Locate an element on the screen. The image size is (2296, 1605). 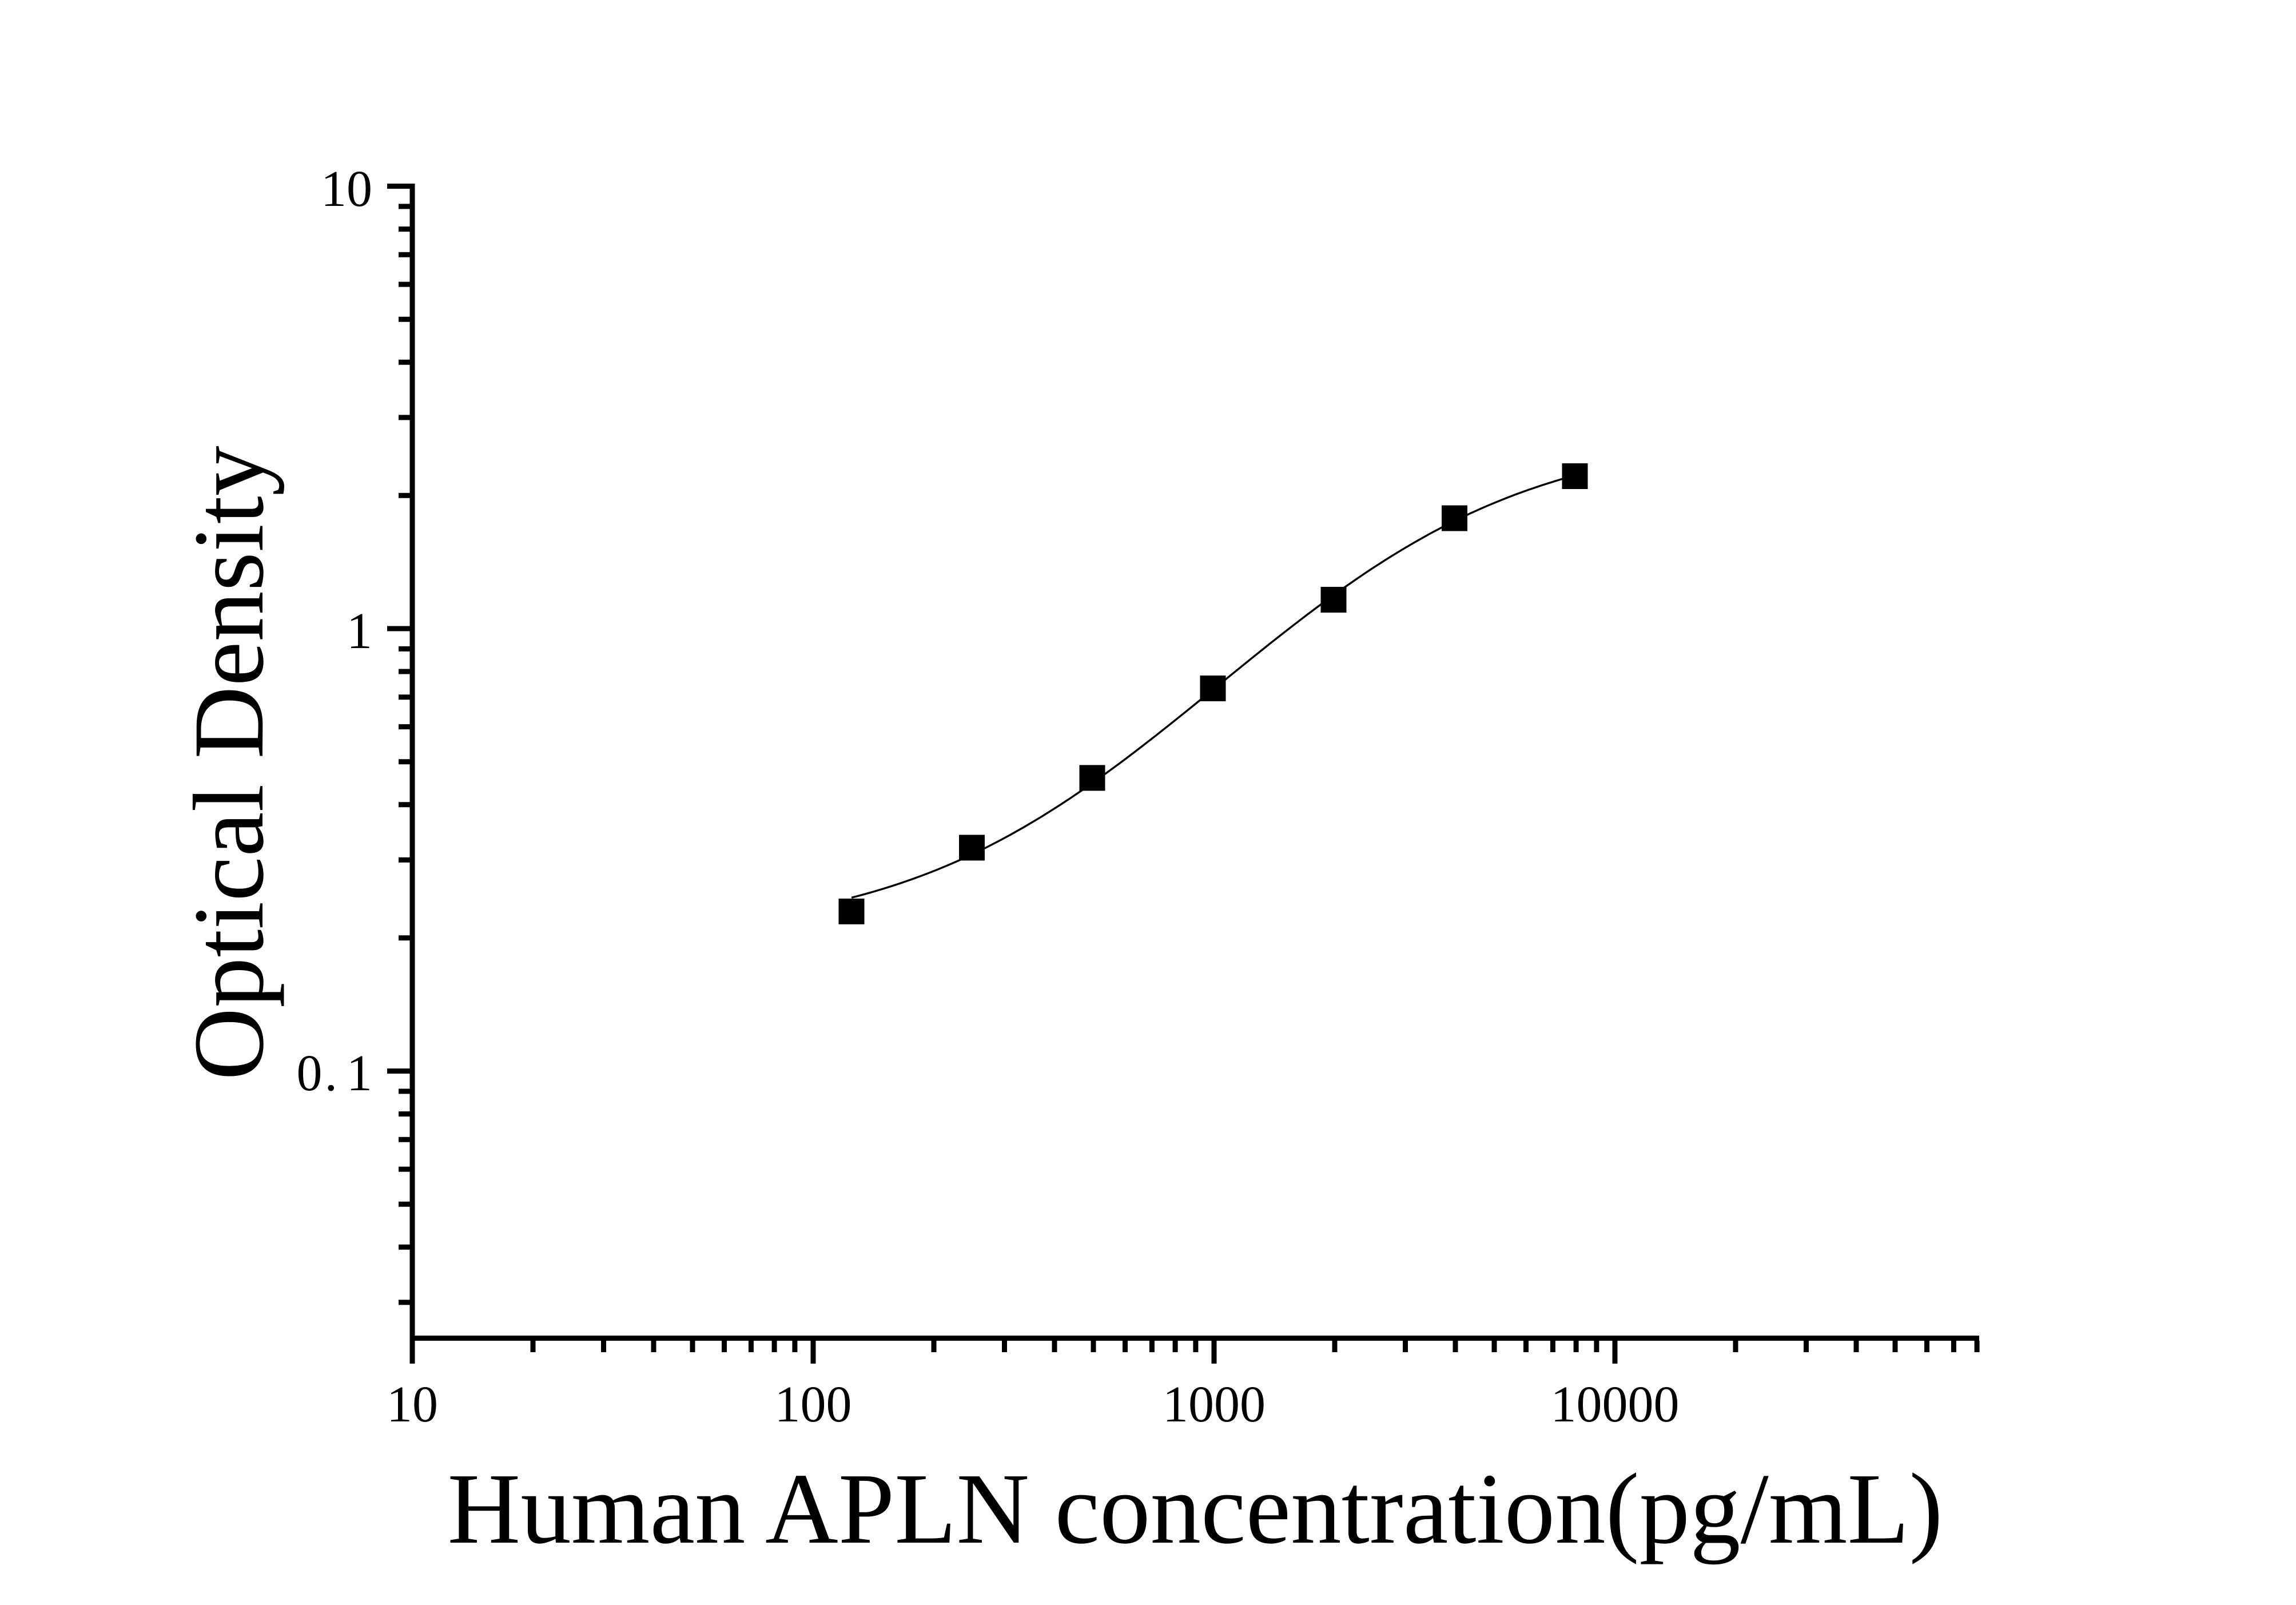
svg-text: Optical Density is located at coordinates (229, 763).